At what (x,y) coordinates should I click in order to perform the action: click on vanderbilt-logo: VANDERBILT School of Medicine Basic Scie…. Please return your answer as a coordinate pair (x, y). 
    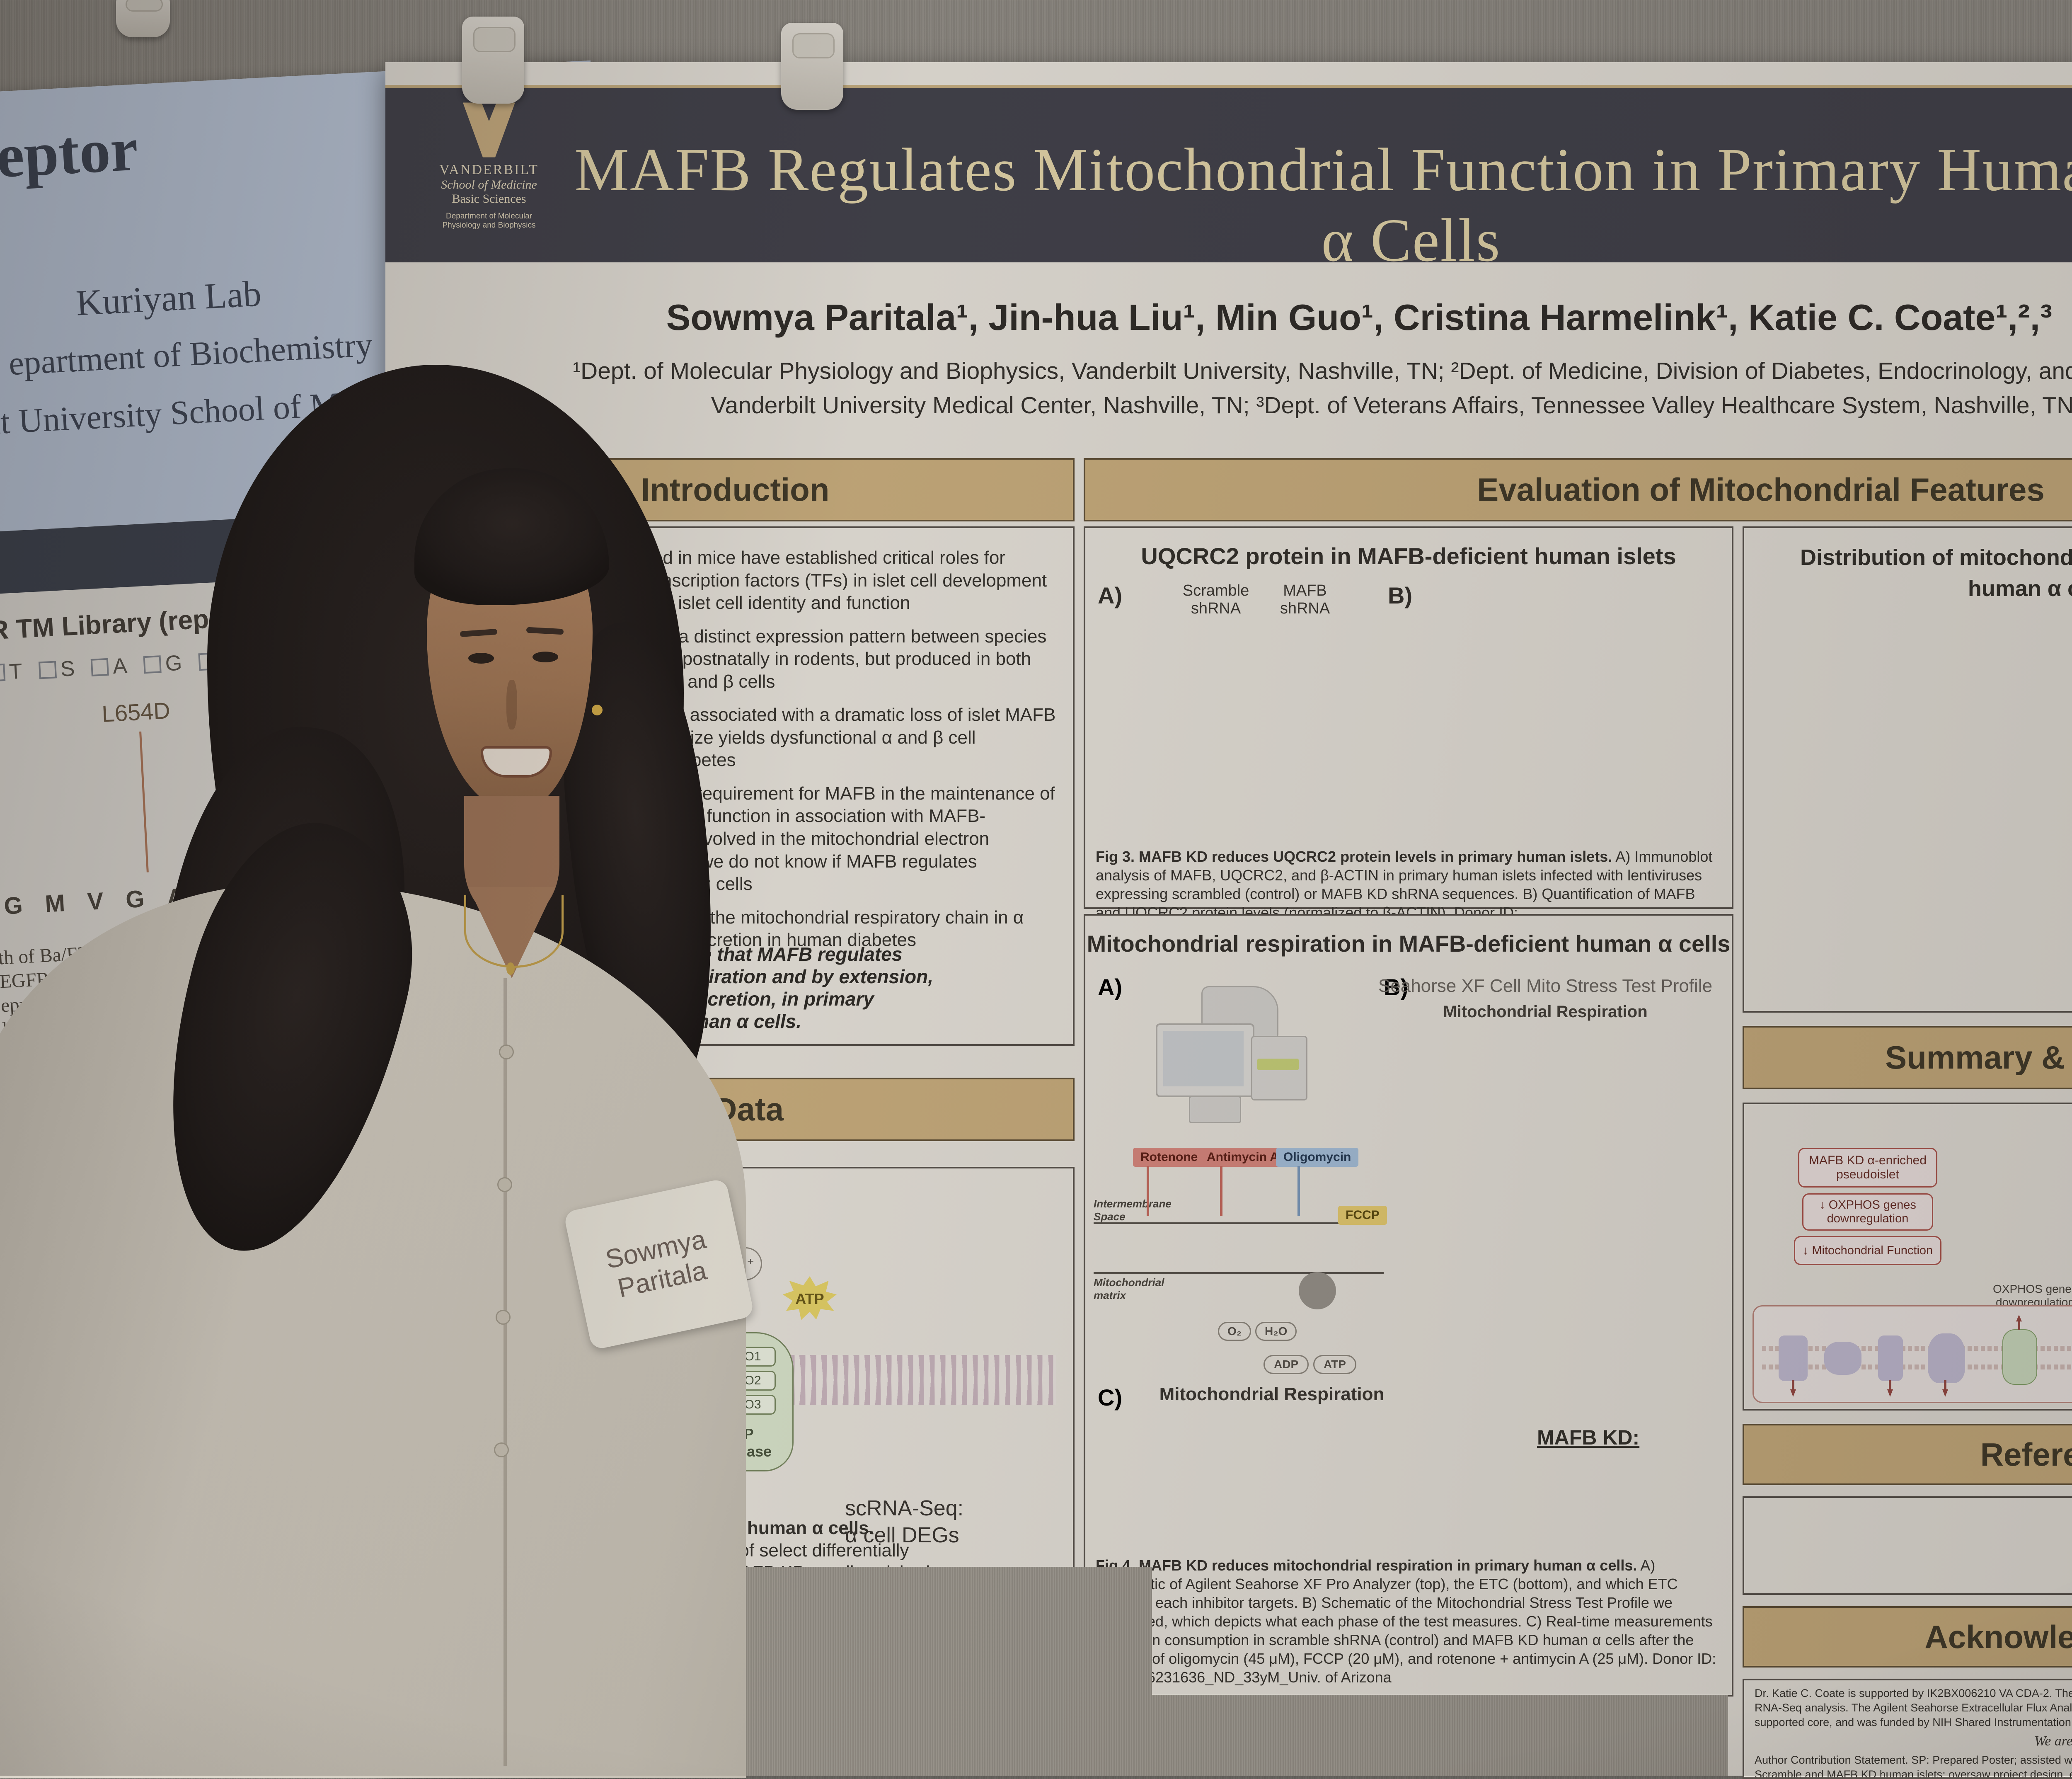
    Looking at the image, I should click on (489, 178).